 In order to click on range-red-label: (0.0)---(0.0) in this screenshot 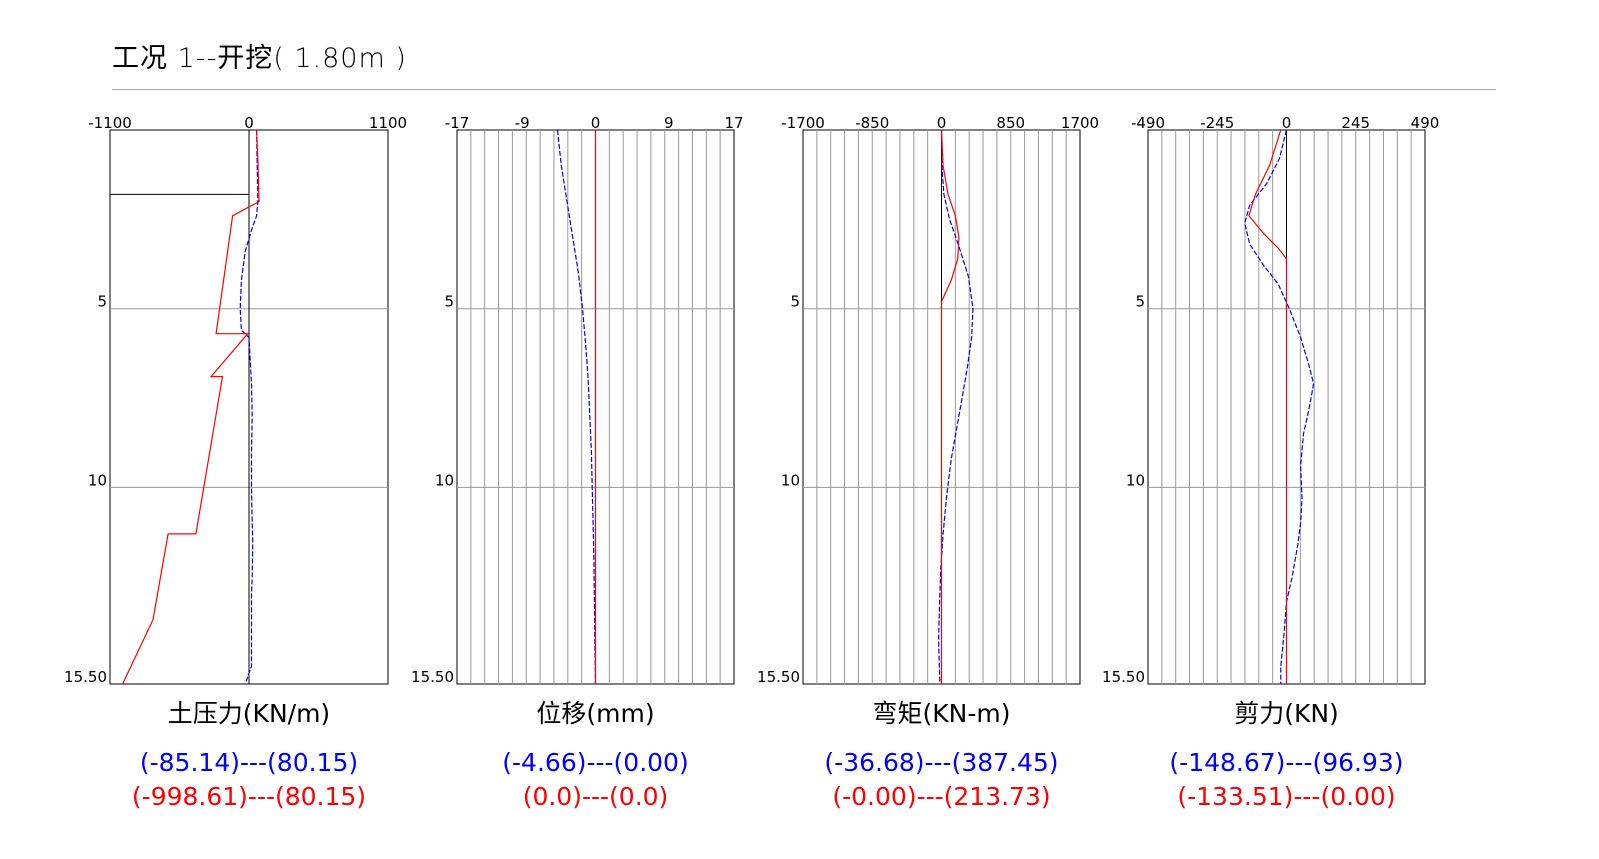, I will do `click(596, 796)`.